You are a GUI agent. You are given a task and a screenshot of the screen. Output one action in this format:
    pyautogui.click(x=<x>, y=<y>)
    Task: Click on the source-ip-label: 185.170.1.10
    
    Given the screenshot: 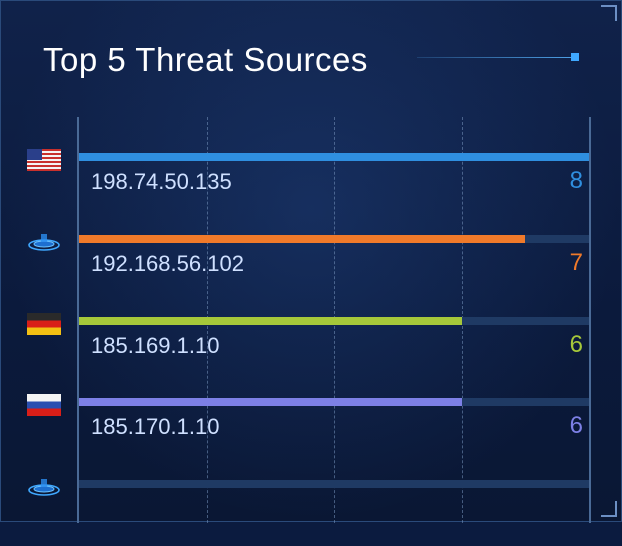 What is the action you would take?
    pyautogui.click(x=155, y=426)
    